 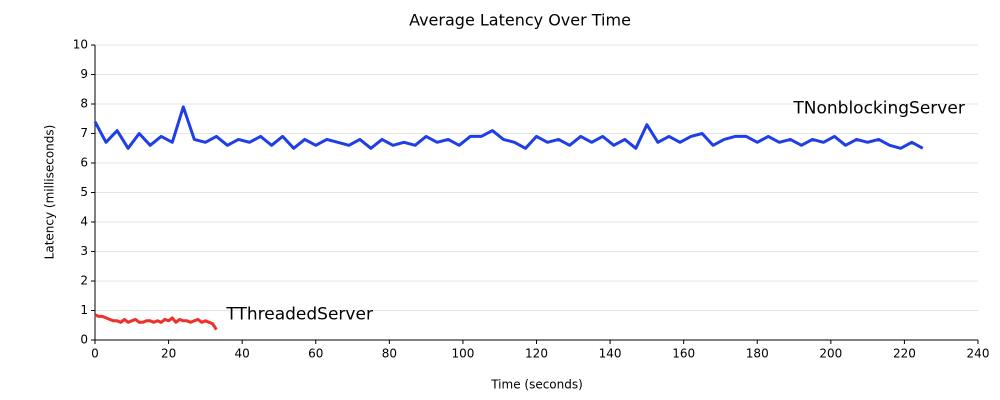 What do you see at coordinates (683, 354) in the screenshot?
I see `x-tick-label: 160` at bounding box center [683, 354].